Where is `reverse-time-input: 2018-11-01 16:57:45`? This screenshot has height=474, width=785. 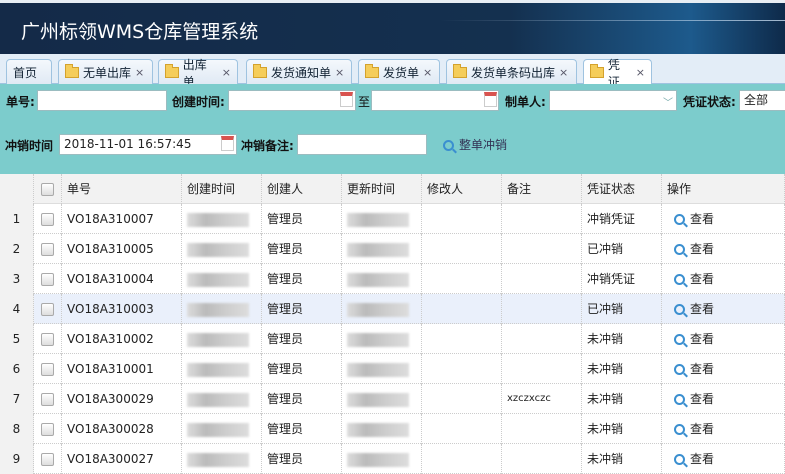
reverse-time-input: 2018-11-01 16:57:45 is located at coordinates (148, 144).